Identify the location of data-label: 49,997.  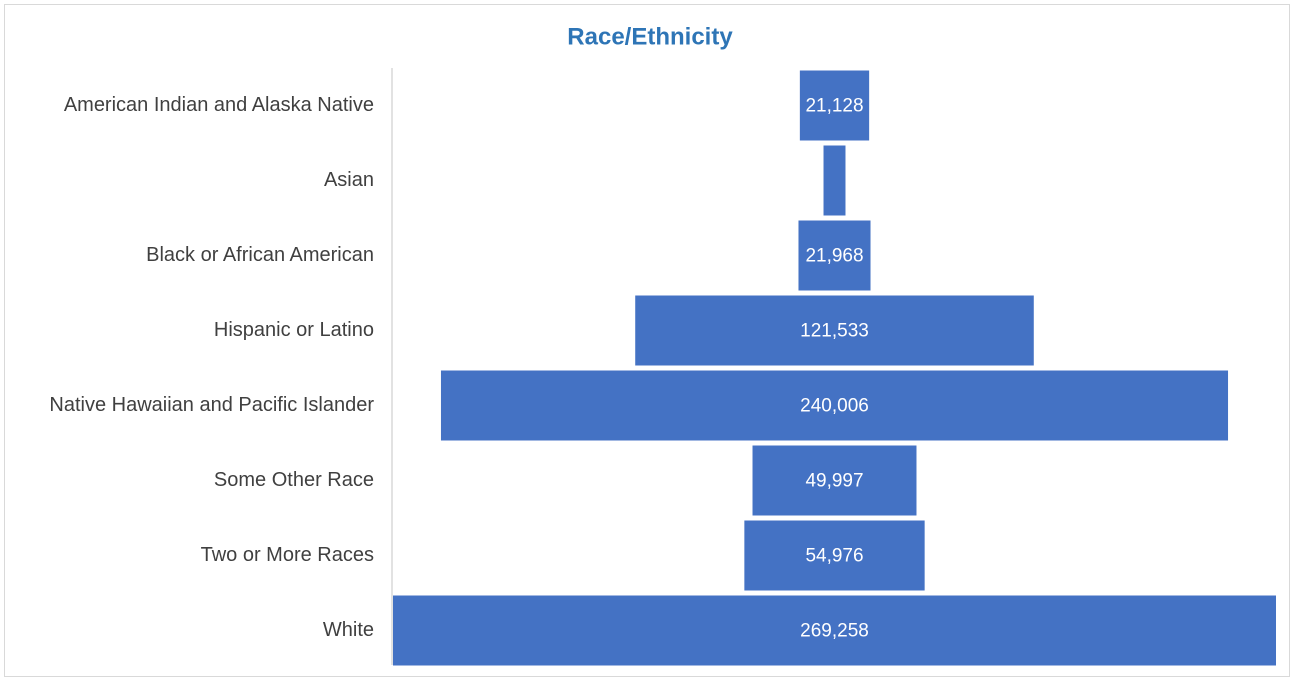
(834, 481).